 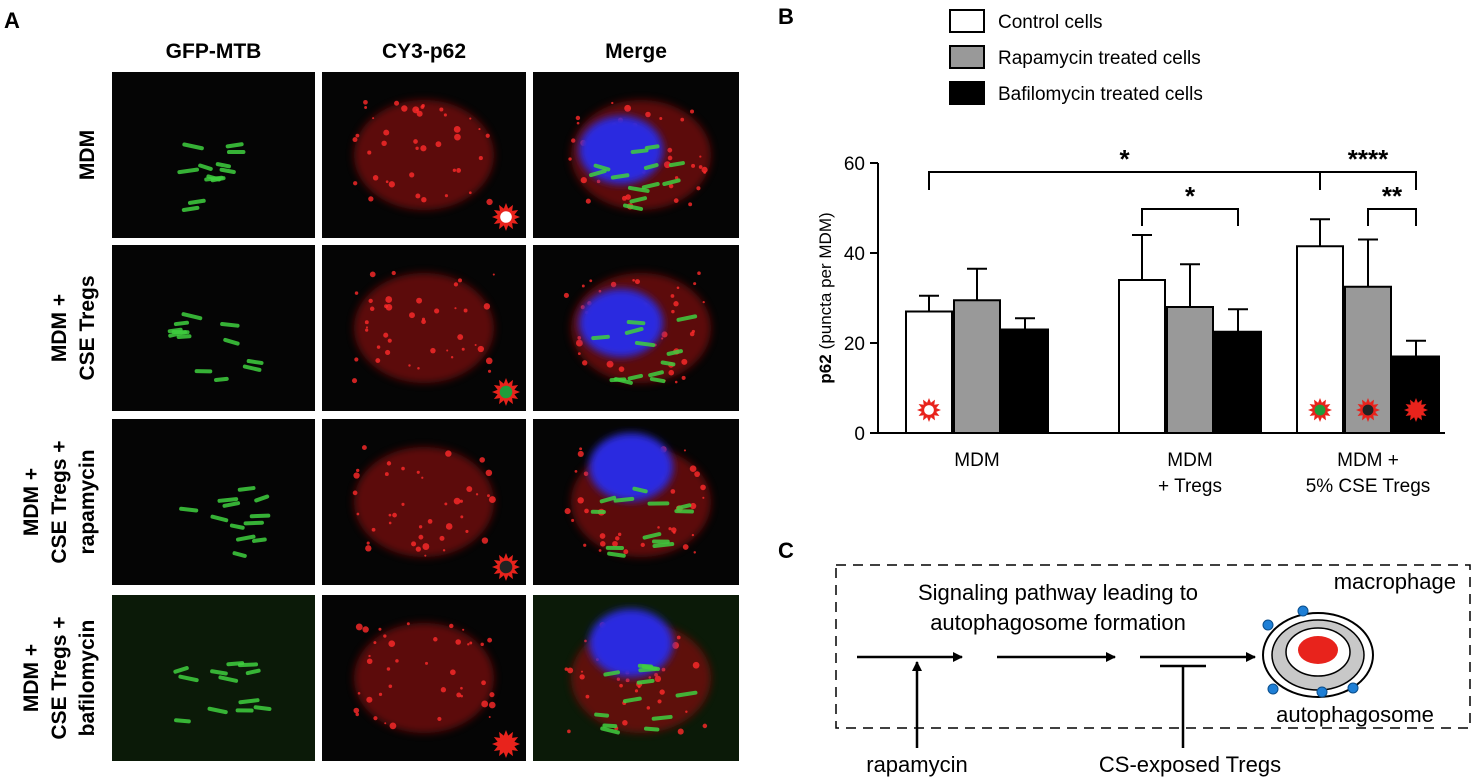 I want to click on column-header: CY3-p62, so click(x=424, y=51).